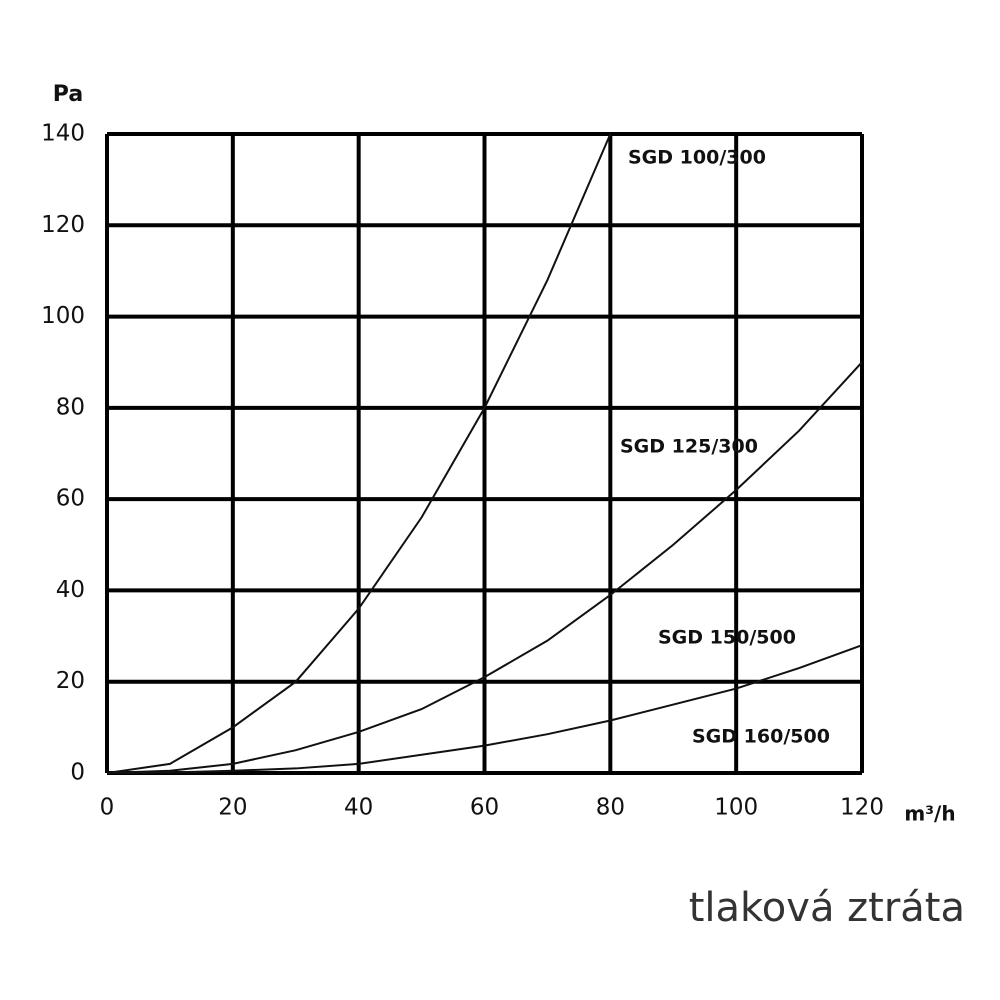 This screenshot has height=1000, width=1000. Describe the element at coordinates (358, 808) in the screenshot. I see `x-tick-label: 40` at that location.